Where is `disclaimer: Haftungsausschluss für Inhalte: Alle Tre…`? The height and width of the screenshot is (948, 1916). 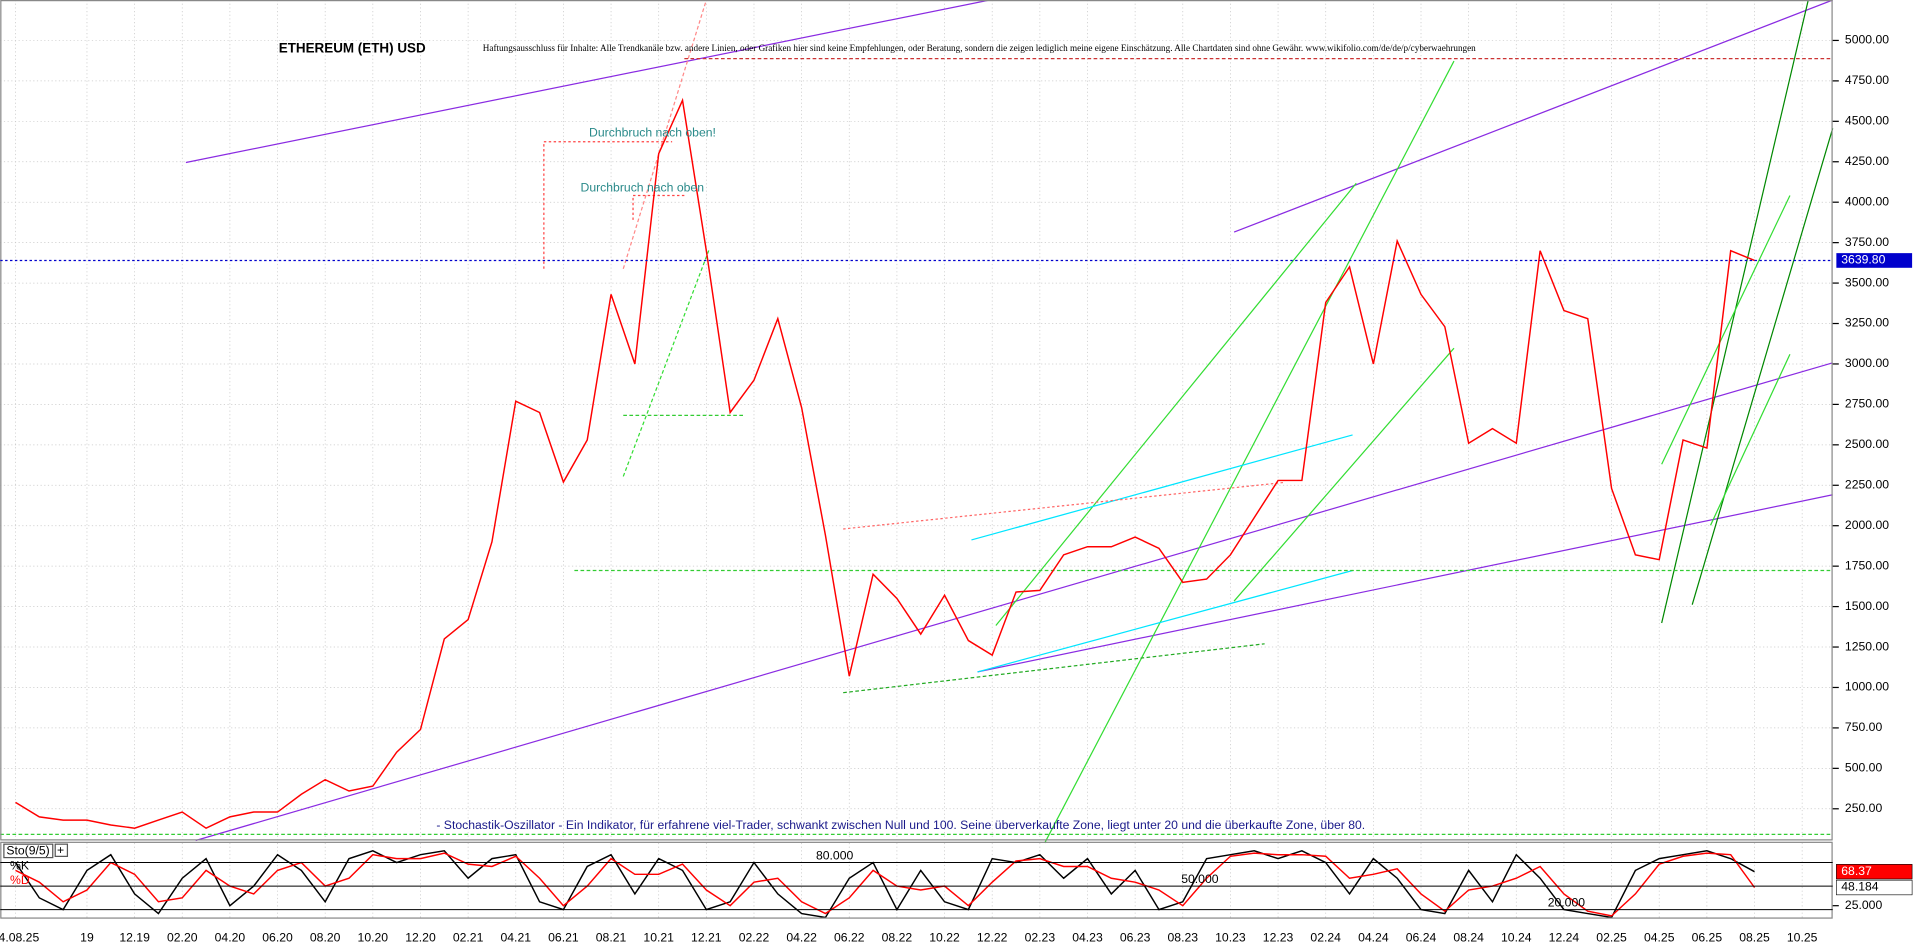 disclaimer: Haftungsausschluss für Inhalte: Alle Tre… is located at coordinates (979, 48).